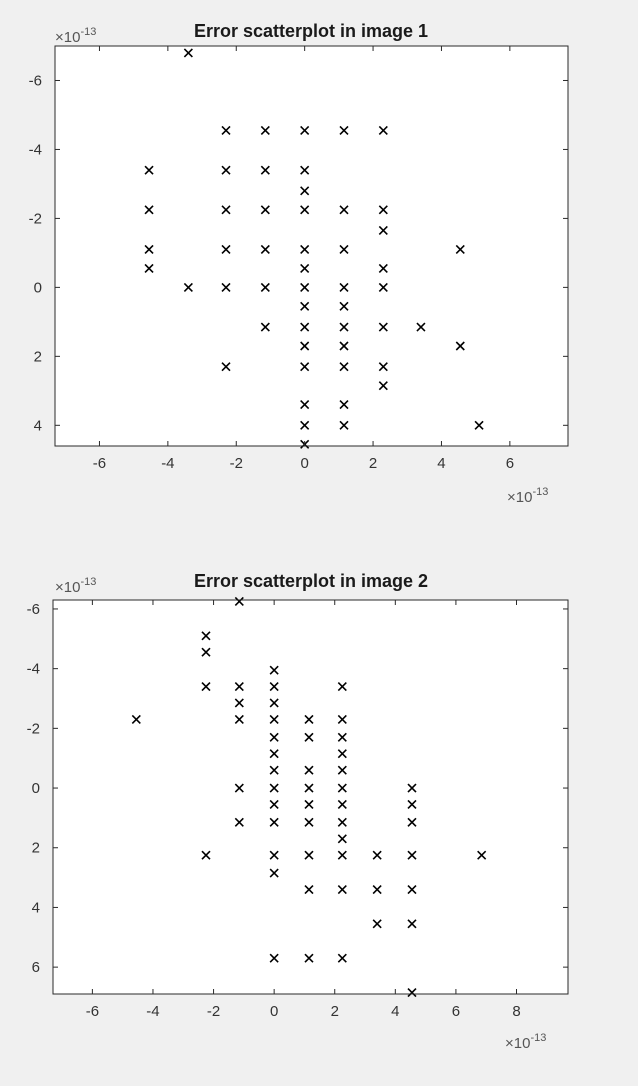  Describe the element at coordinates (33, 728) in the screenshot. I see `y-tick-label: -2` at that location.